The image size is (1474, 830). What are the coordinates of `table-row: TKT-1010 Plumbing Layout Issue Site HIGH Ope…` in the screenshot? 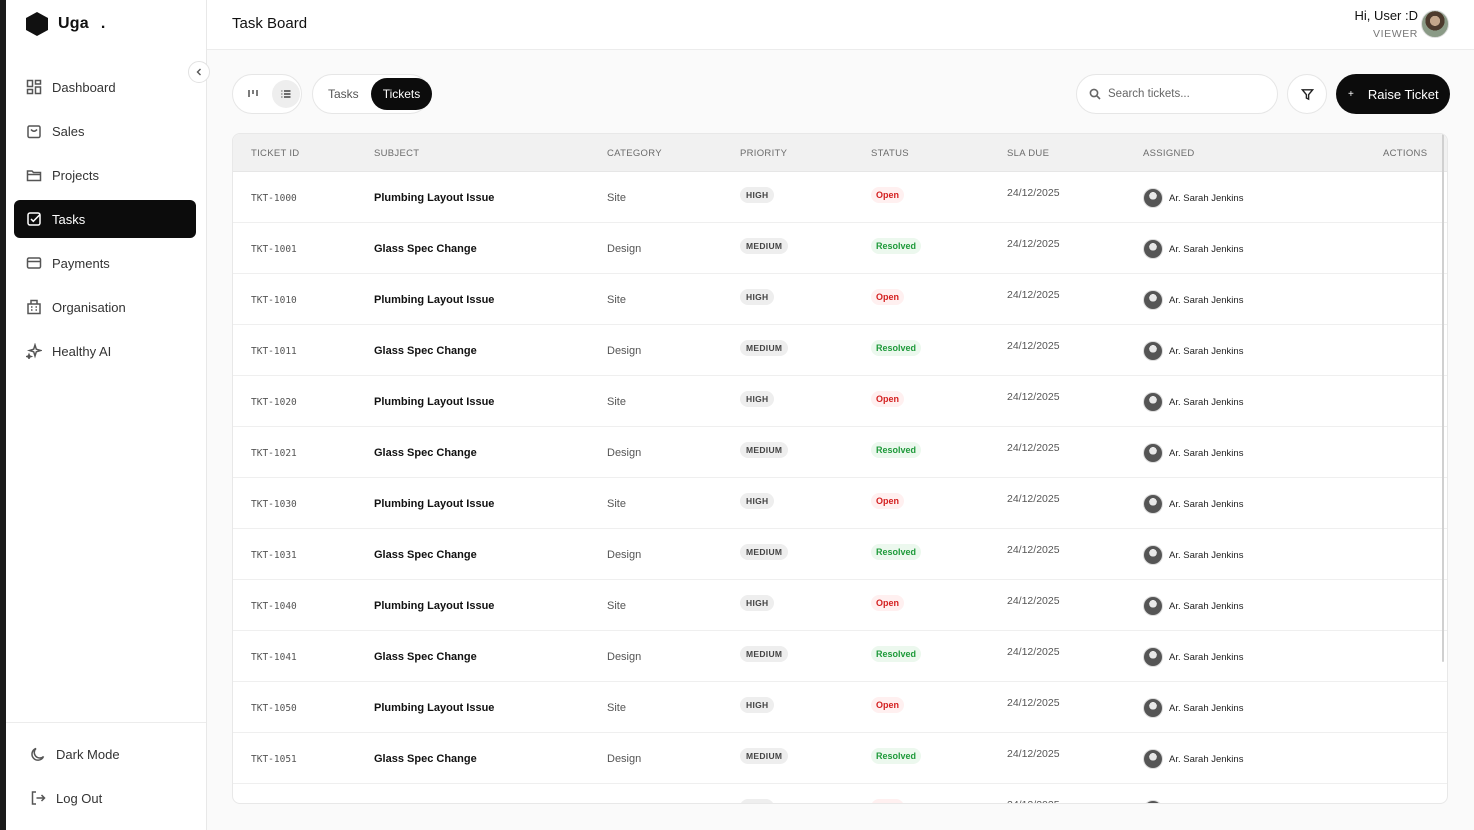 It's located at (840, 299).